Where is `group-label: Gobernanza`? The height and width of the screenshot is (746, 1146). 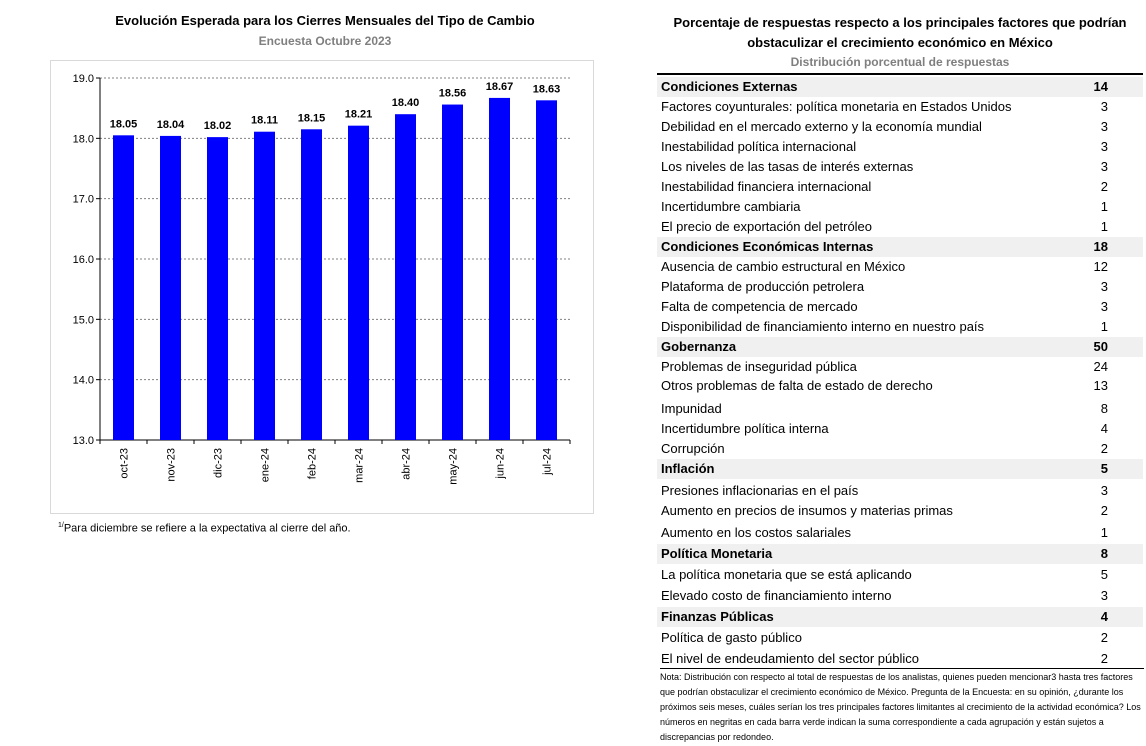 group-label: Gobernanza is located at coordinates (699, 346).